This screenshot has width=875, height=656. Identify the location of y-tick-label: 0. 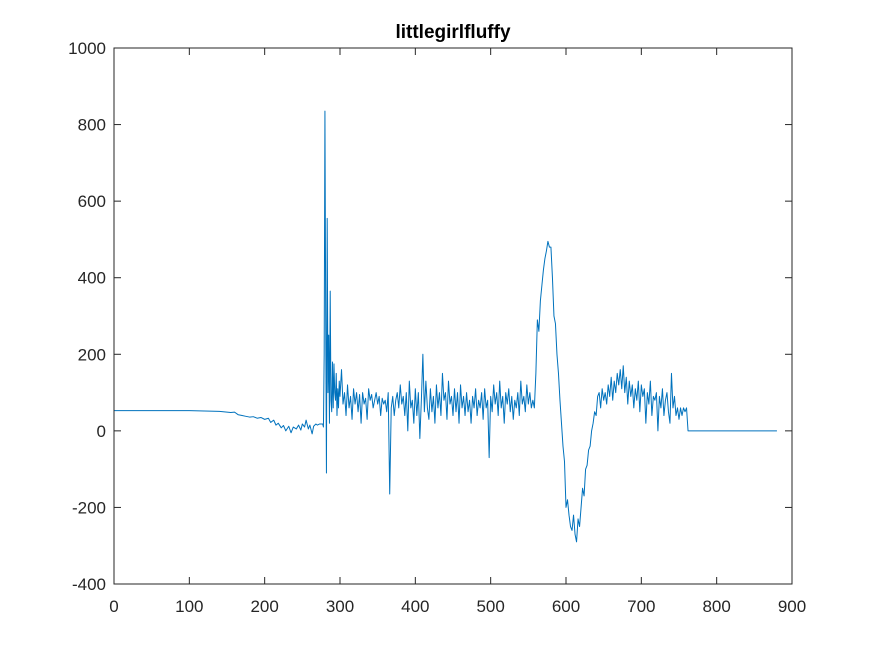
(101, 431).